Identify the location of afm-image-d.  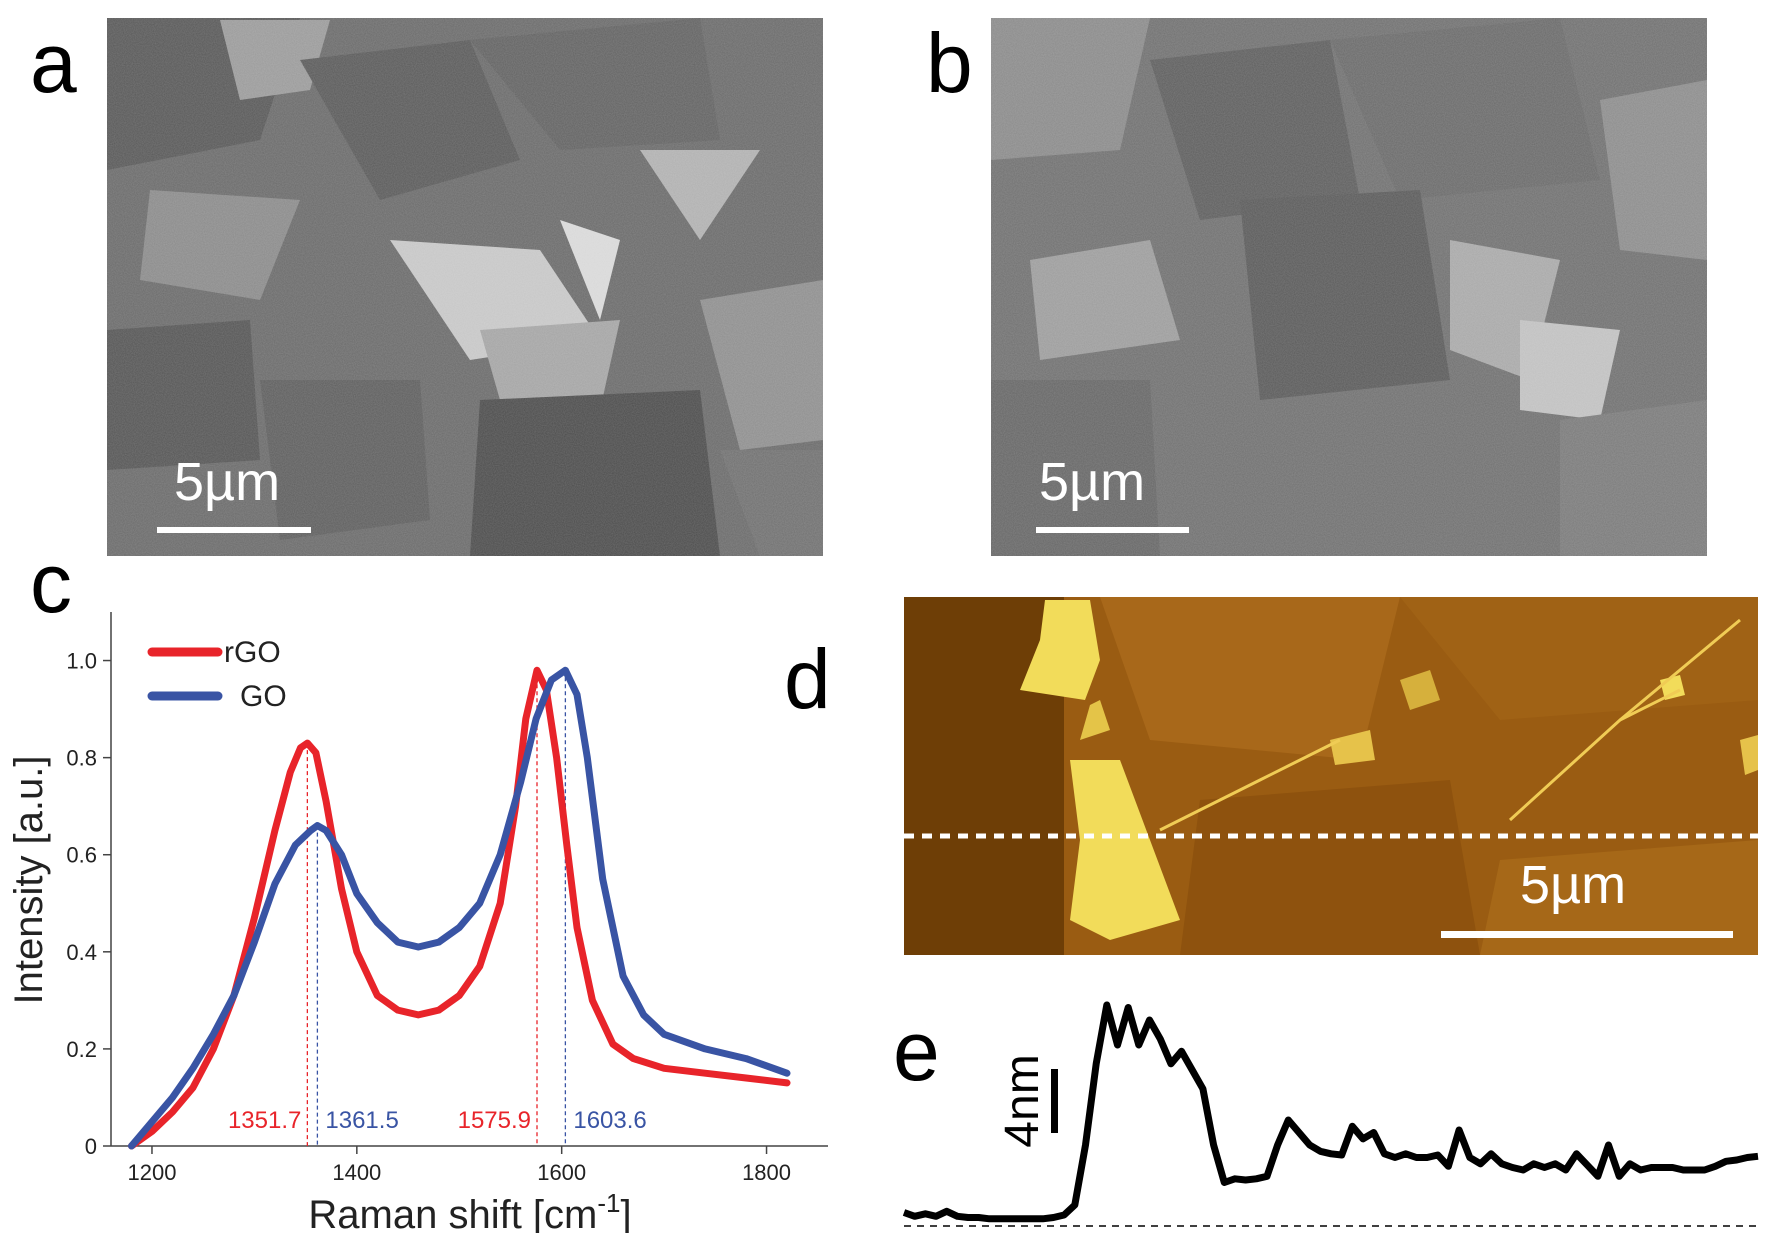
(1331, 776).